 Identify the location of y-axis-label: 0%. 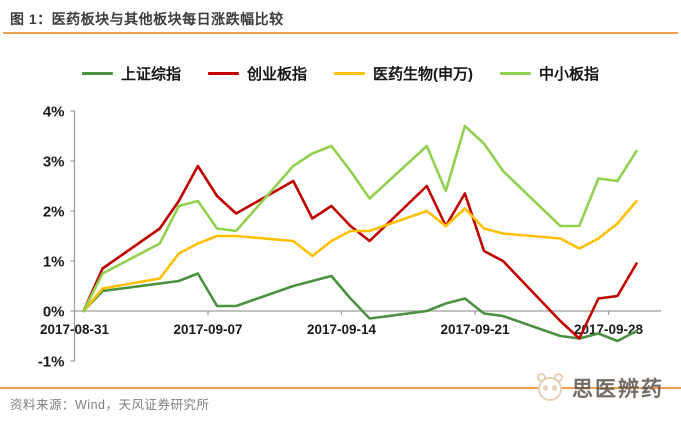
(54, 312).